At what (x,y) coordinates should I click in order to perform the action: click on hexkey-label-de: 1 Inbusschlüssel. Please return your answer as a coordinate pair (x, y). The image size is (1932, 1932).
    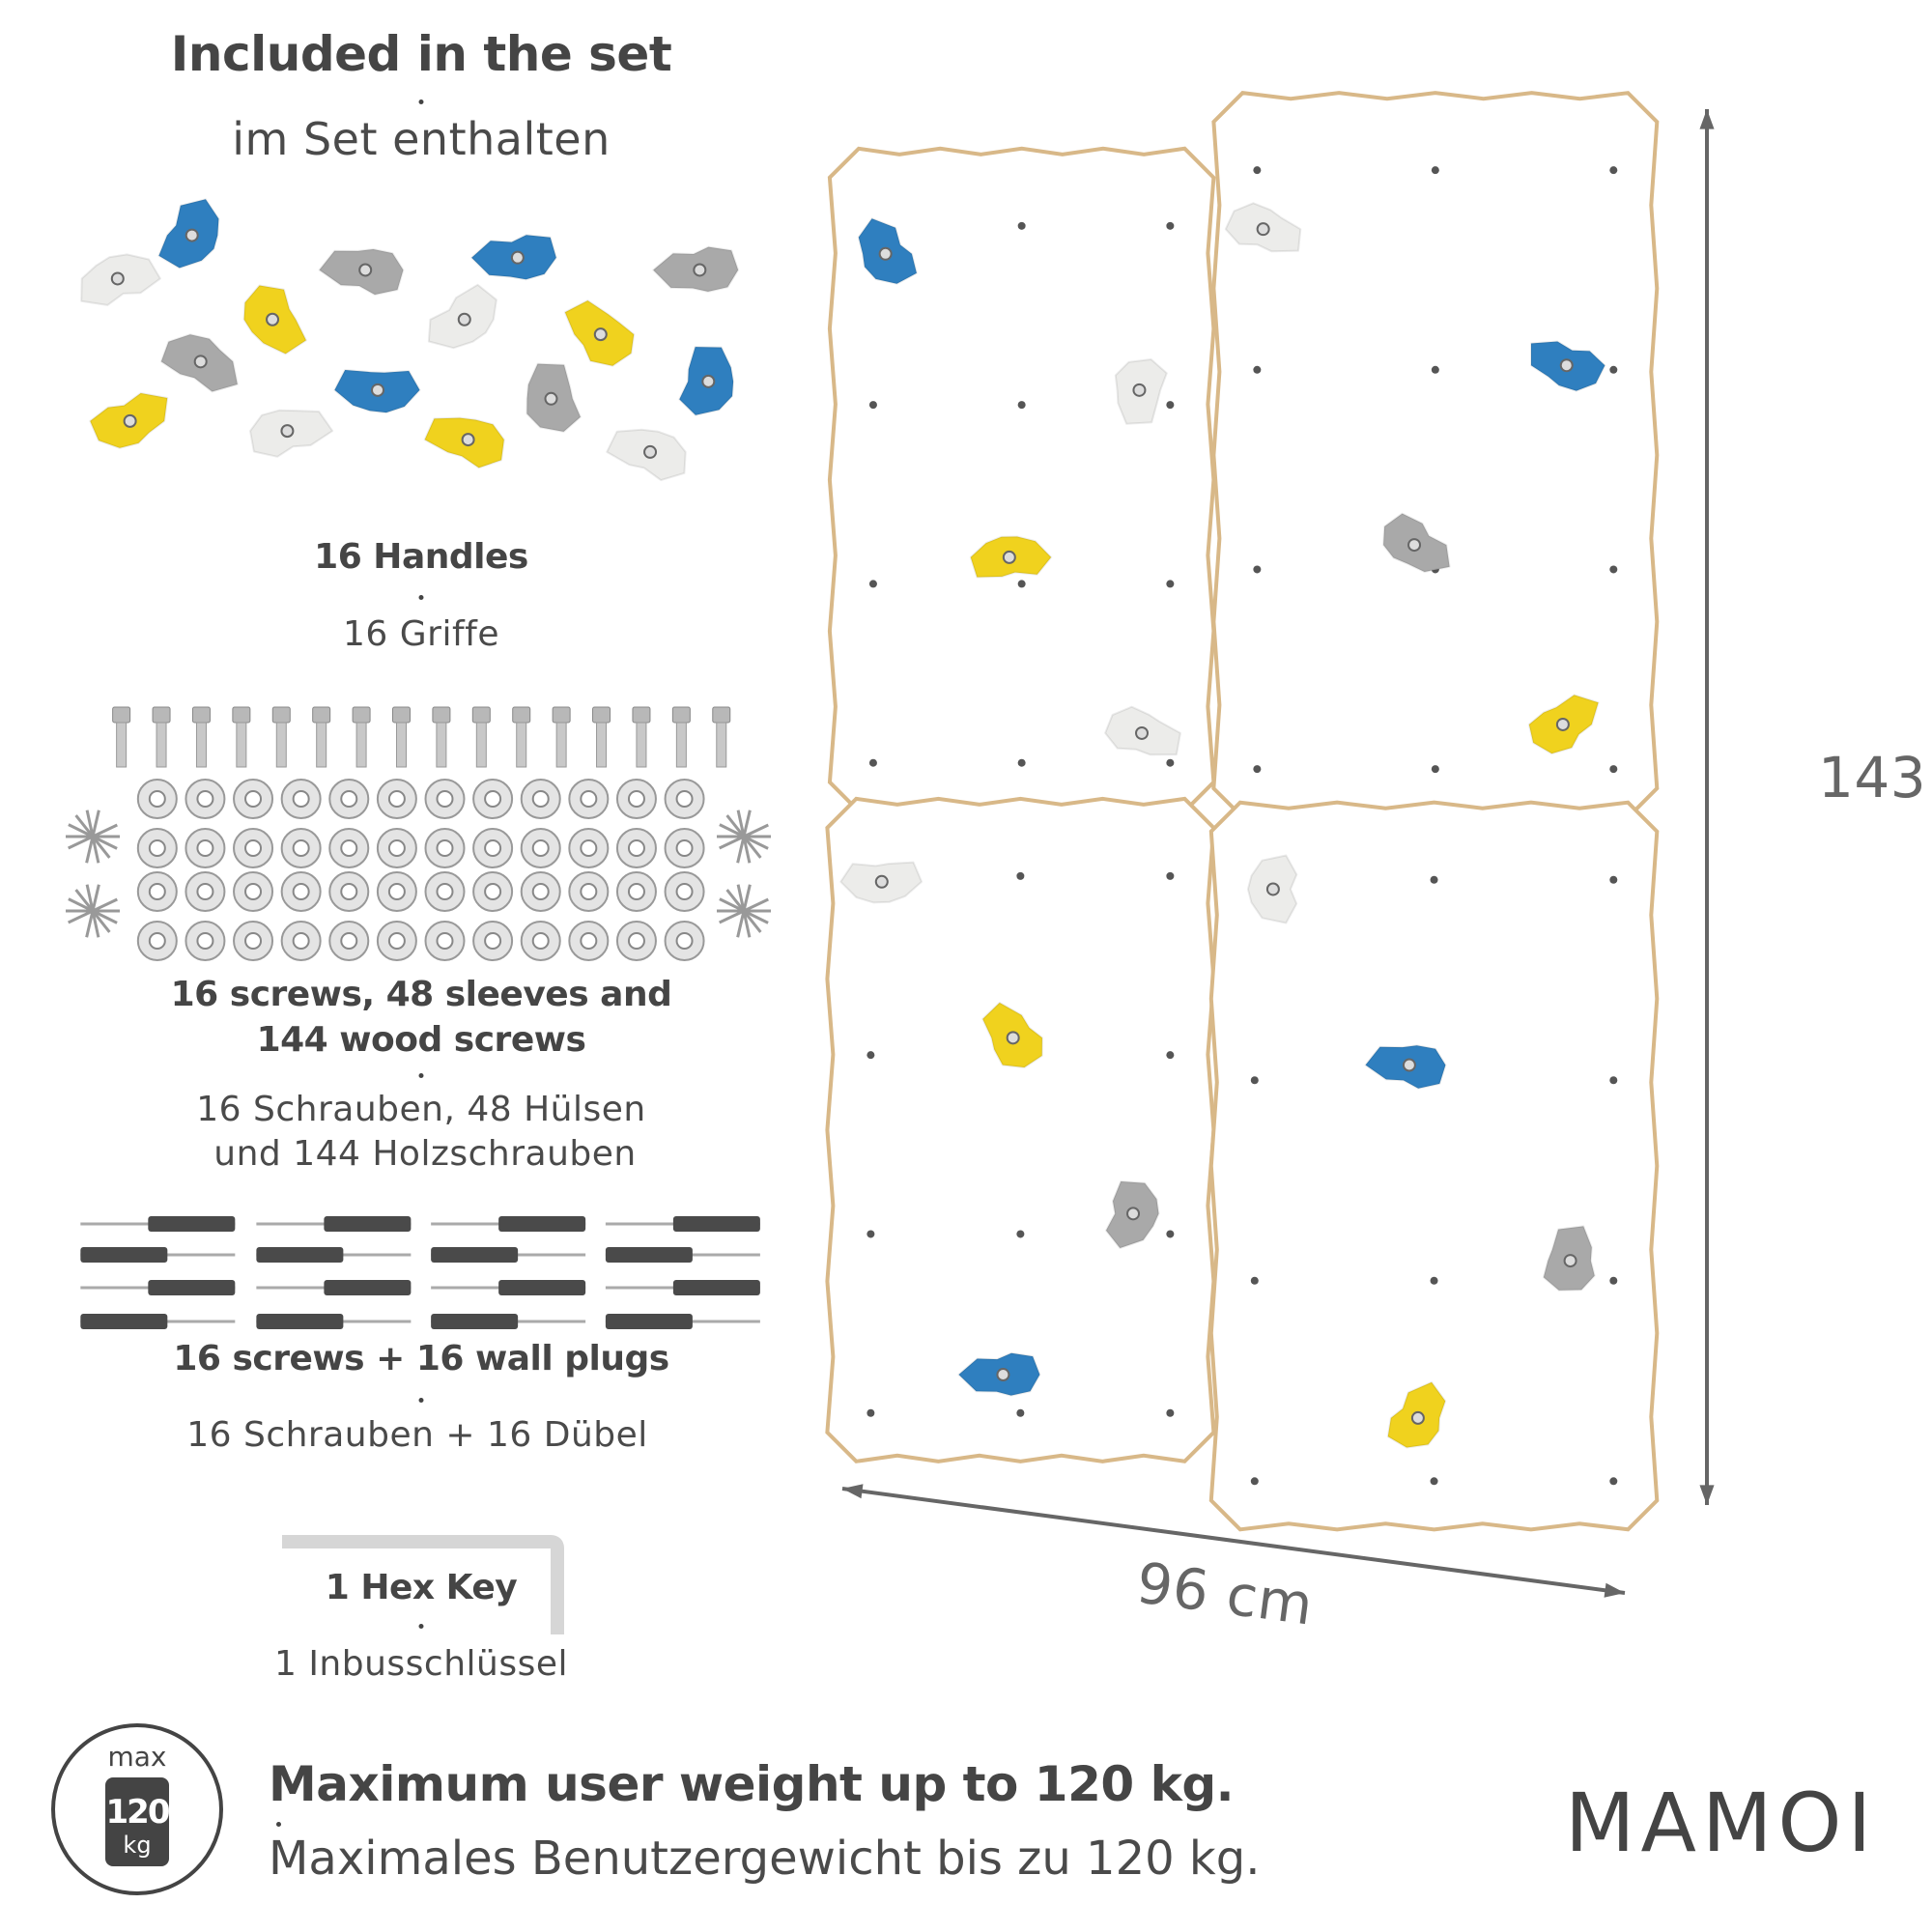
    Looking at the image, I should click on (421, 1664).